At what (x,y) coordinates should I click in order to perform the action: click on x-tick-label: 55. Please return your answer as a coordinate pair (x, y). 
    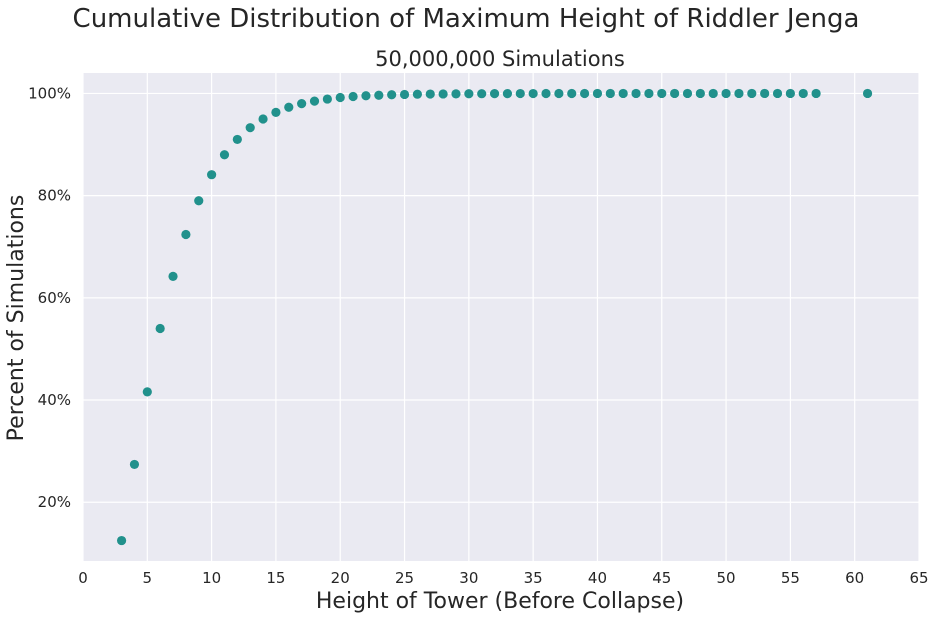
    Looking at the image, I should click on (790, 578).